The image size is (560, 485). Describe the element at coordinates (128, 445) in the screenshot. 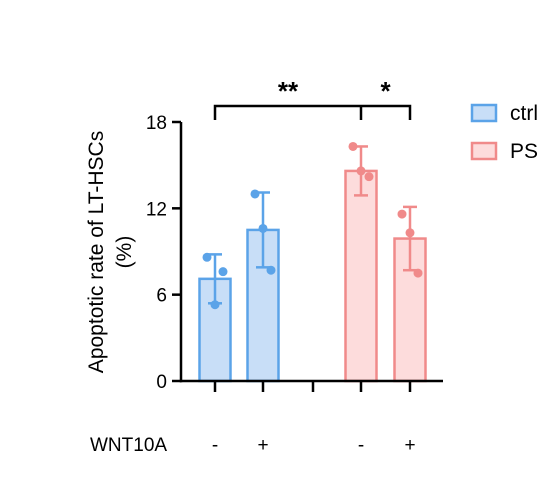

I see `factor-label: WNT10A` at that location.